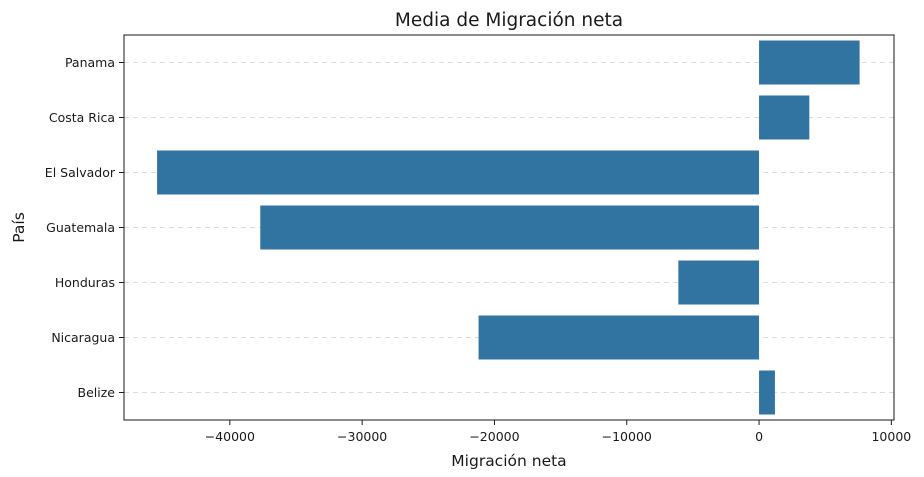 This screenshot has width=924, height=477. Describe the element at coordinates (80, 227) in the screenshot. I see `y-tick-label: Guatemala` at that location.